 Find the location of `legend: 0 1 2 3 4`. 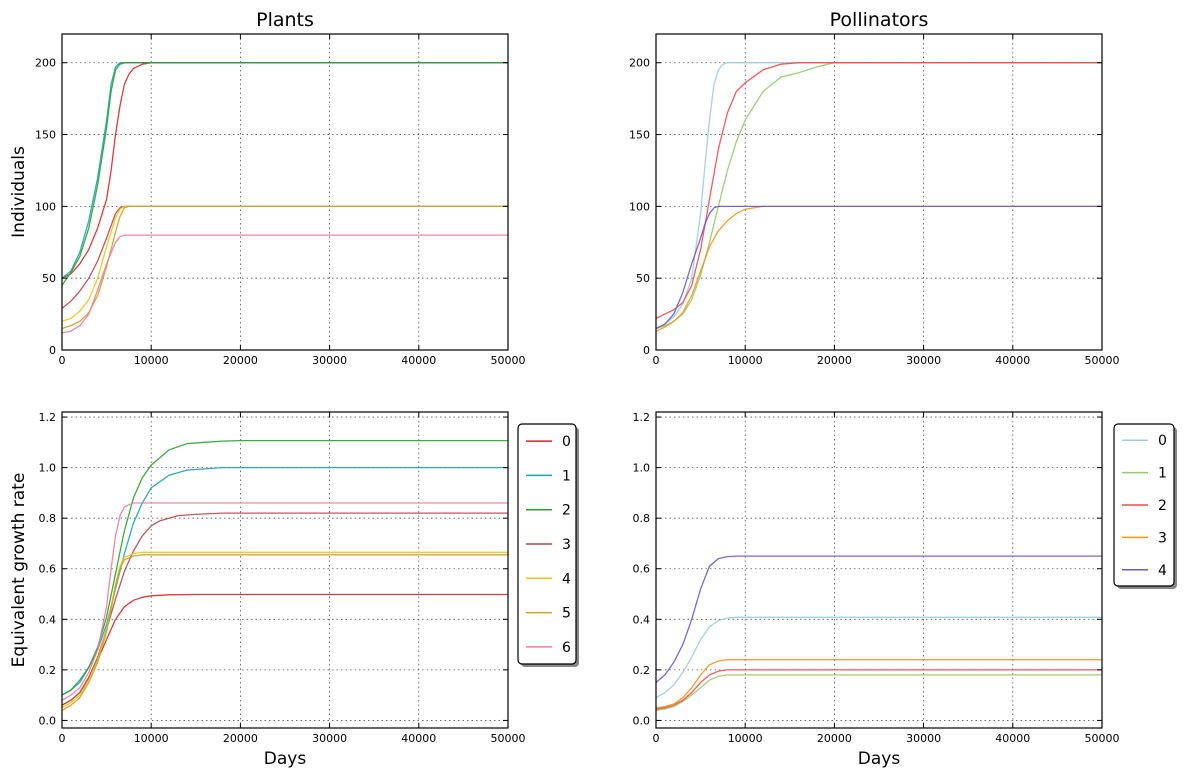

legend: 0 1 2 3 4 is located at coordinates (1145, 506).